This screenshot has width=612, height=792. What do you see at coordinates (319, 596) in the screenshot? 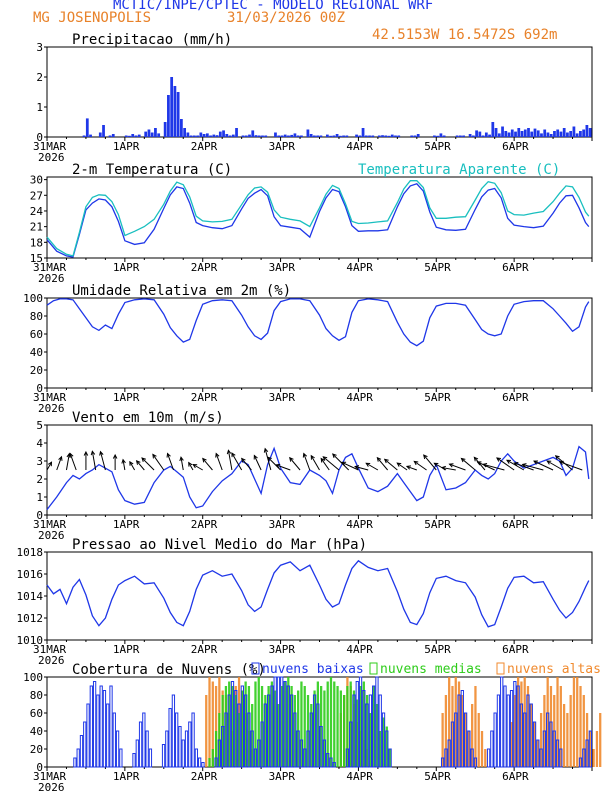
I see `slp-frame` at bounding box center [319, 596].